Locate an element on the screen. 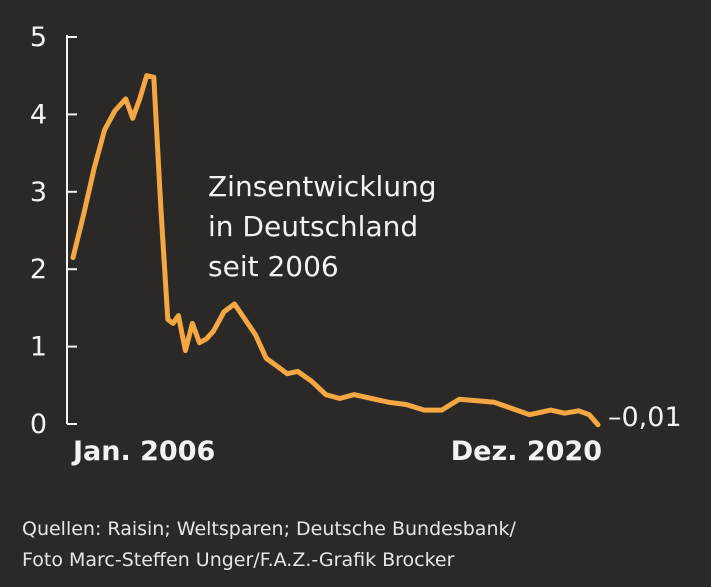 The height and width of the screenshot is (587, 711). y-tick-label-2: 2 is located at coordinates (38, 269).